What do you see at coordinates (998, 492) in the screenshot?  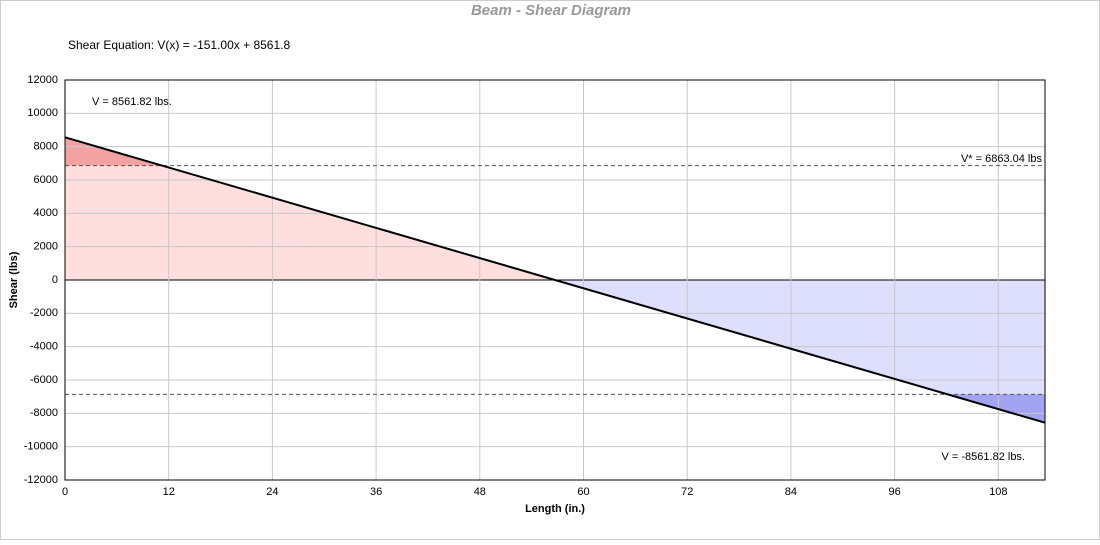 I see `x-tick-label: 108` at bounding box center [998, 492].